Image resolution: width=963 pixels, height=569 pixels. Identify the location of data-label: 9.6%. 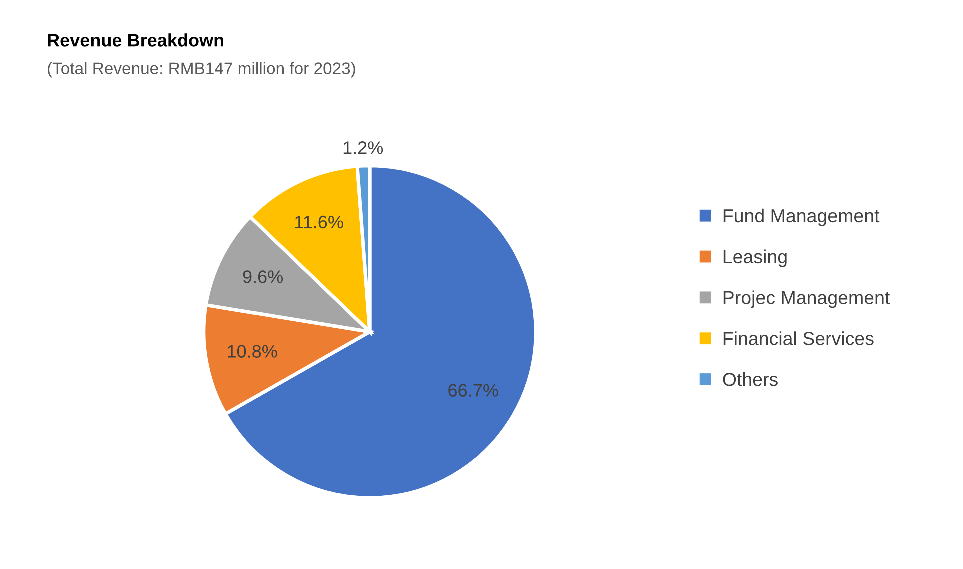
(263, 277).